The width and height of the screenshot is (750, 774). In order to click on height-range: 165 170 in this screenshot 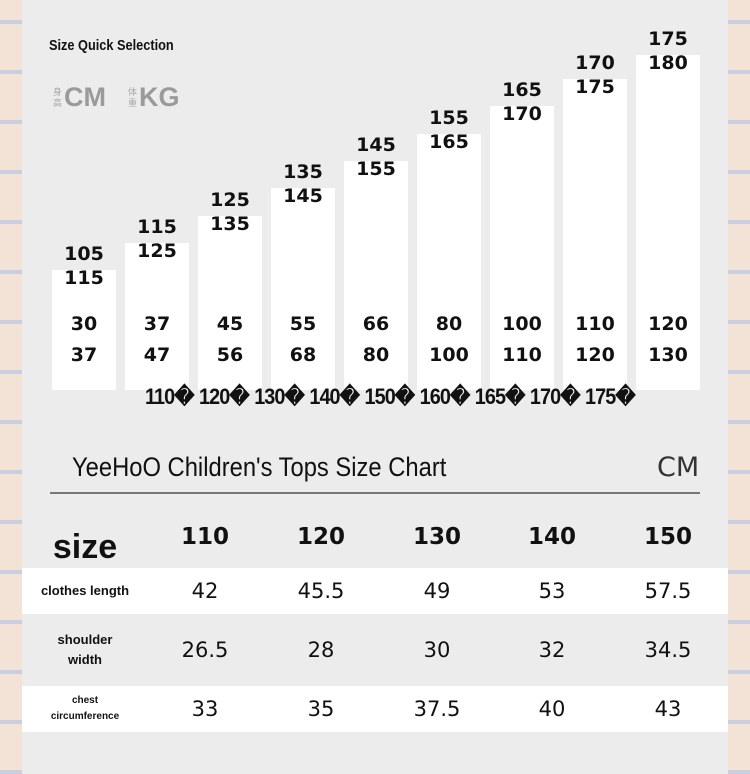, I will do `click(522, 102)`.